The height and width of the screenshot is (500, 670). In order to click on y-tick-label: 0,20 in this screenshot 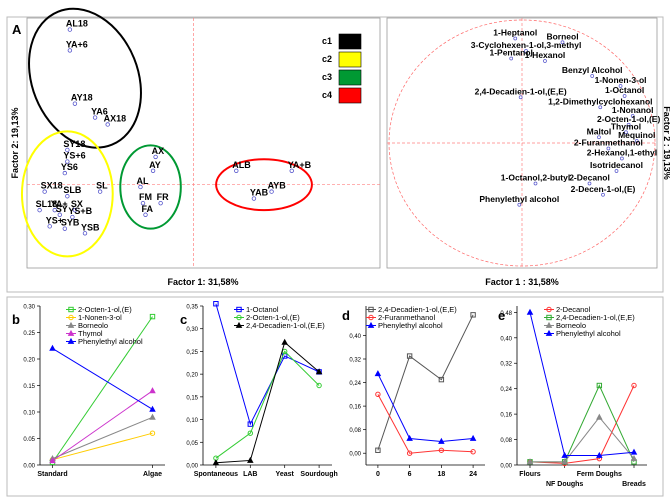, I will do `click(192, 376)`.